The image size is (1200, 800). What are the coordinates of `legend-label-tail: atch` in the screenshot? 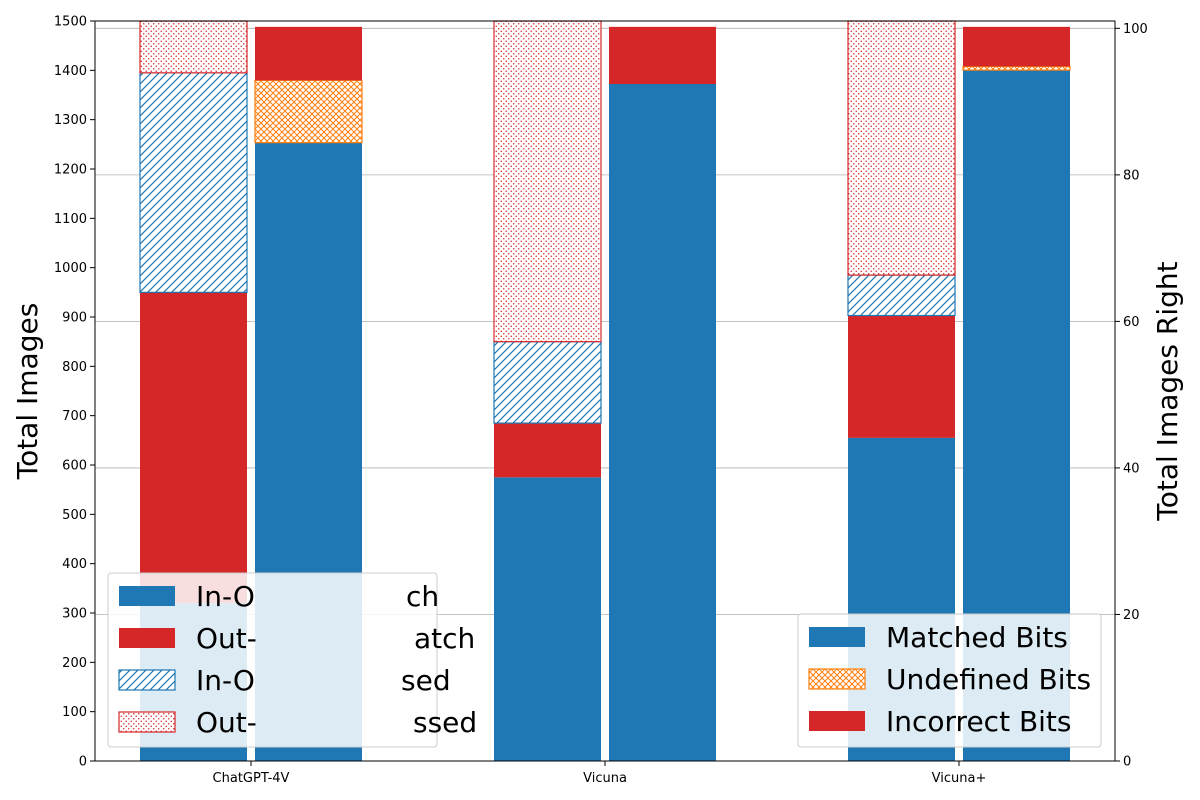 It's located at (444, 638).